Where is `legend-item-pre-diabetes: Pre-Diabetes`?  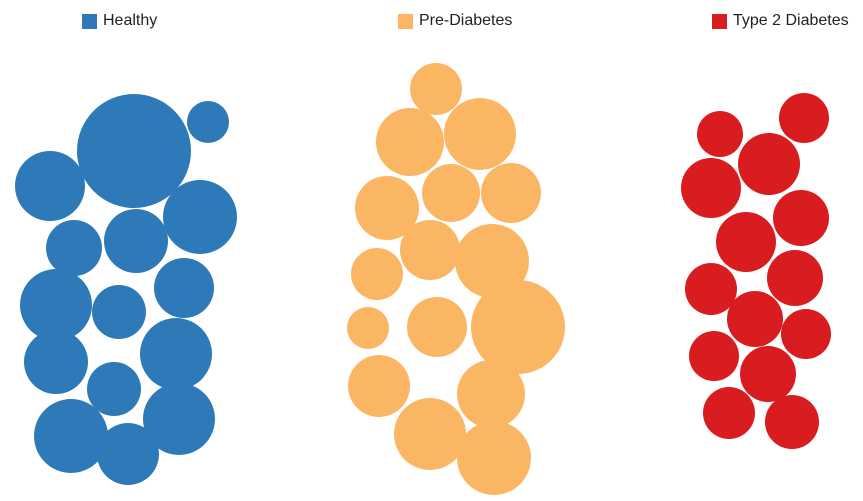
legend-item-pre-diabetes: Pre-Diabetes is located at coordinates (455, 21).